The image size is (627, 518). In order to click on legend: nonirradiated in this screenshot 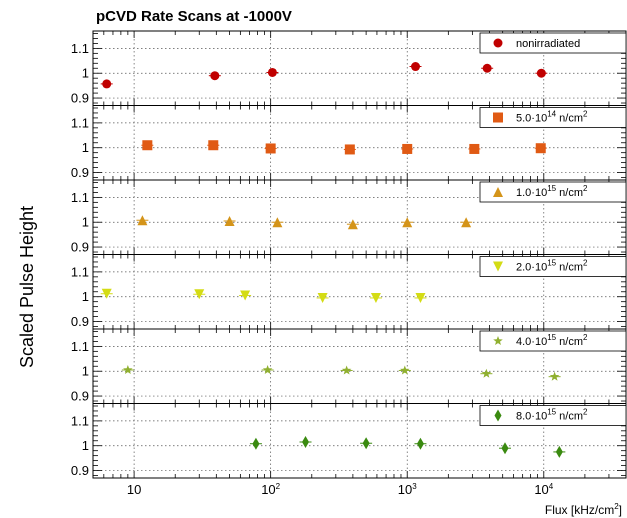, I will do `click(553, 43)`.